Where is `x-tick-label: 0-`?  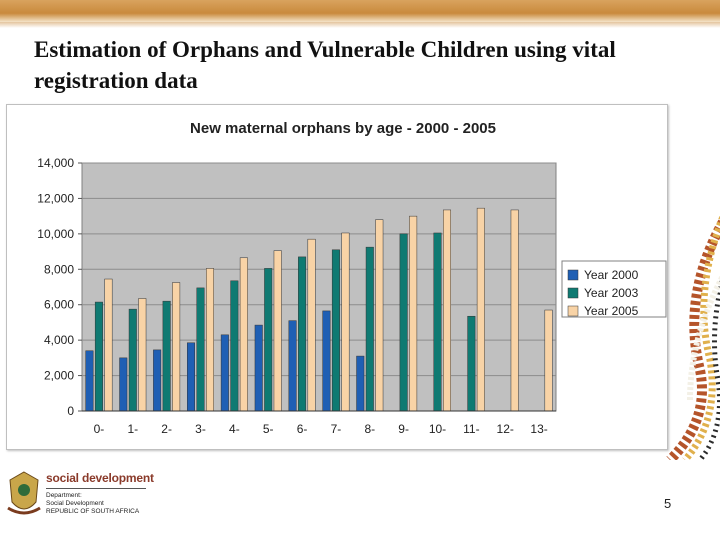 x-tick-label: 0- is located at coordinates (99, 429).